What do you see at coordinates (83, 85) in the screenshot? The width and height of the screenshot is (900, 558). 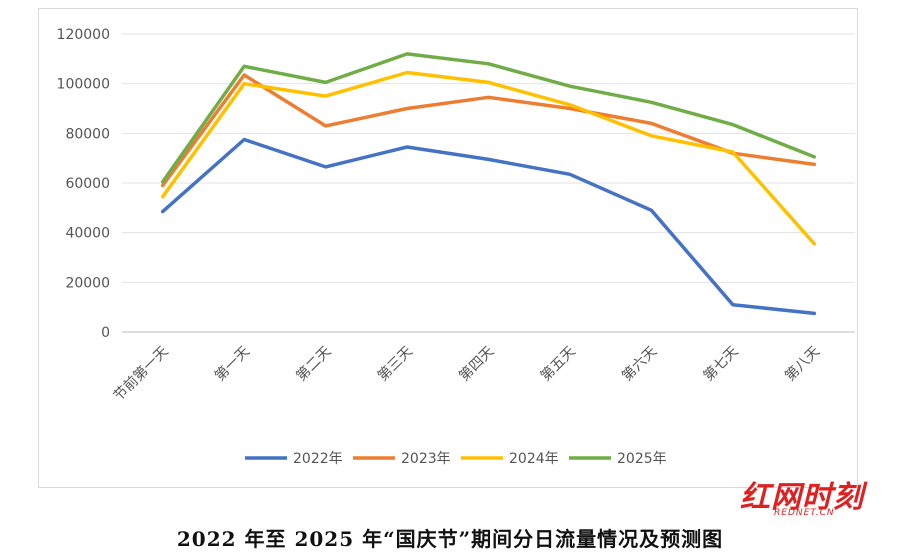 I see `y-tick-label: 100000` at bounding box center [83, 85].